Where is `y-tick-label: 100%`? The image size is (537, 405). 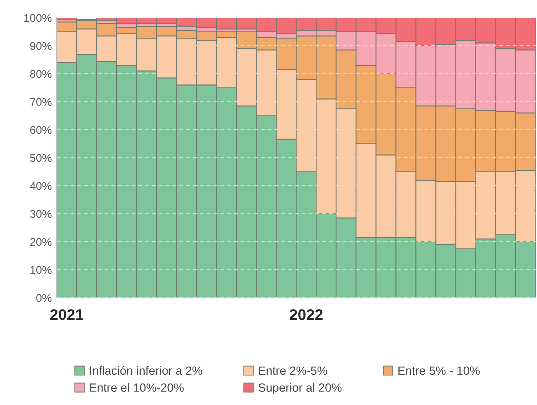 y-tick-label: 100% is located at coordinates (38, 18).